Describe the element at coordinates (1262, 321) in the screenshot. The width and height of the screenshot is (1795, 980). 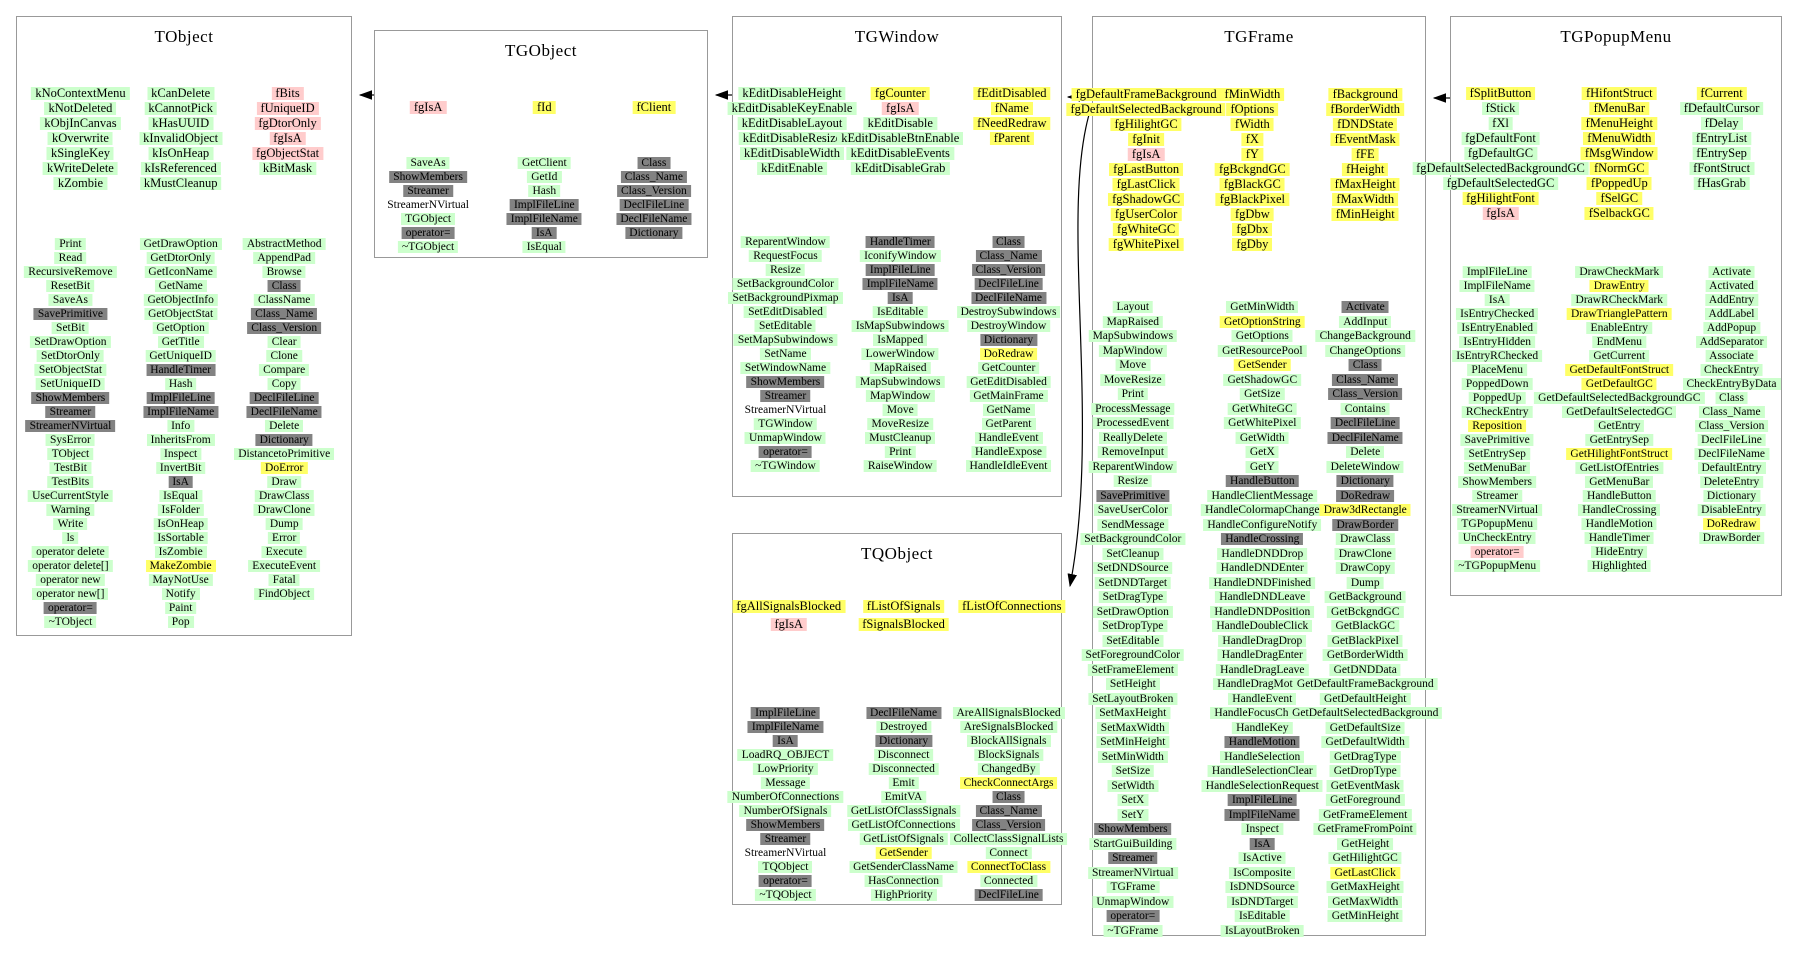
I see `method-item: GetOptionString` at that location.